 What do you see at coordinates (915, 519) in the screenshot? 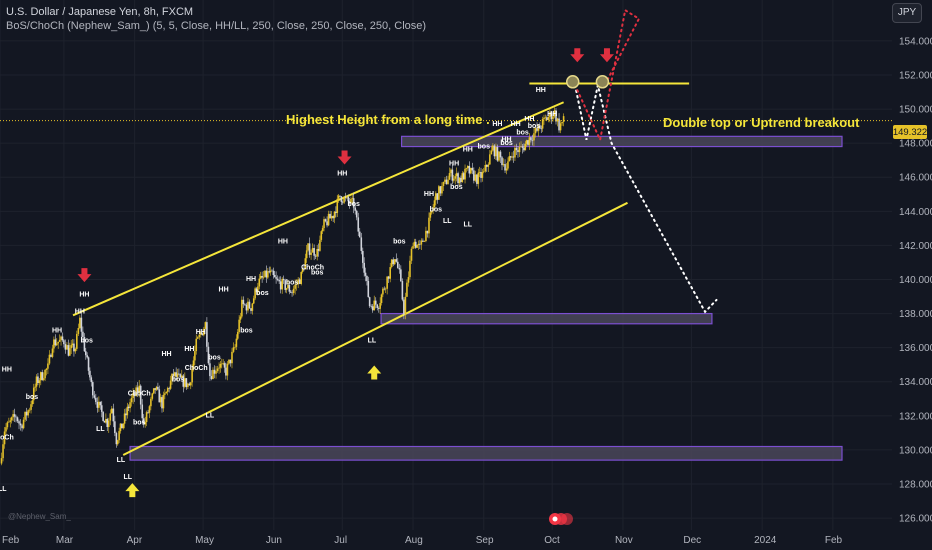
I see `y-tick-label: 126.000` at bounding box center [915, 519].